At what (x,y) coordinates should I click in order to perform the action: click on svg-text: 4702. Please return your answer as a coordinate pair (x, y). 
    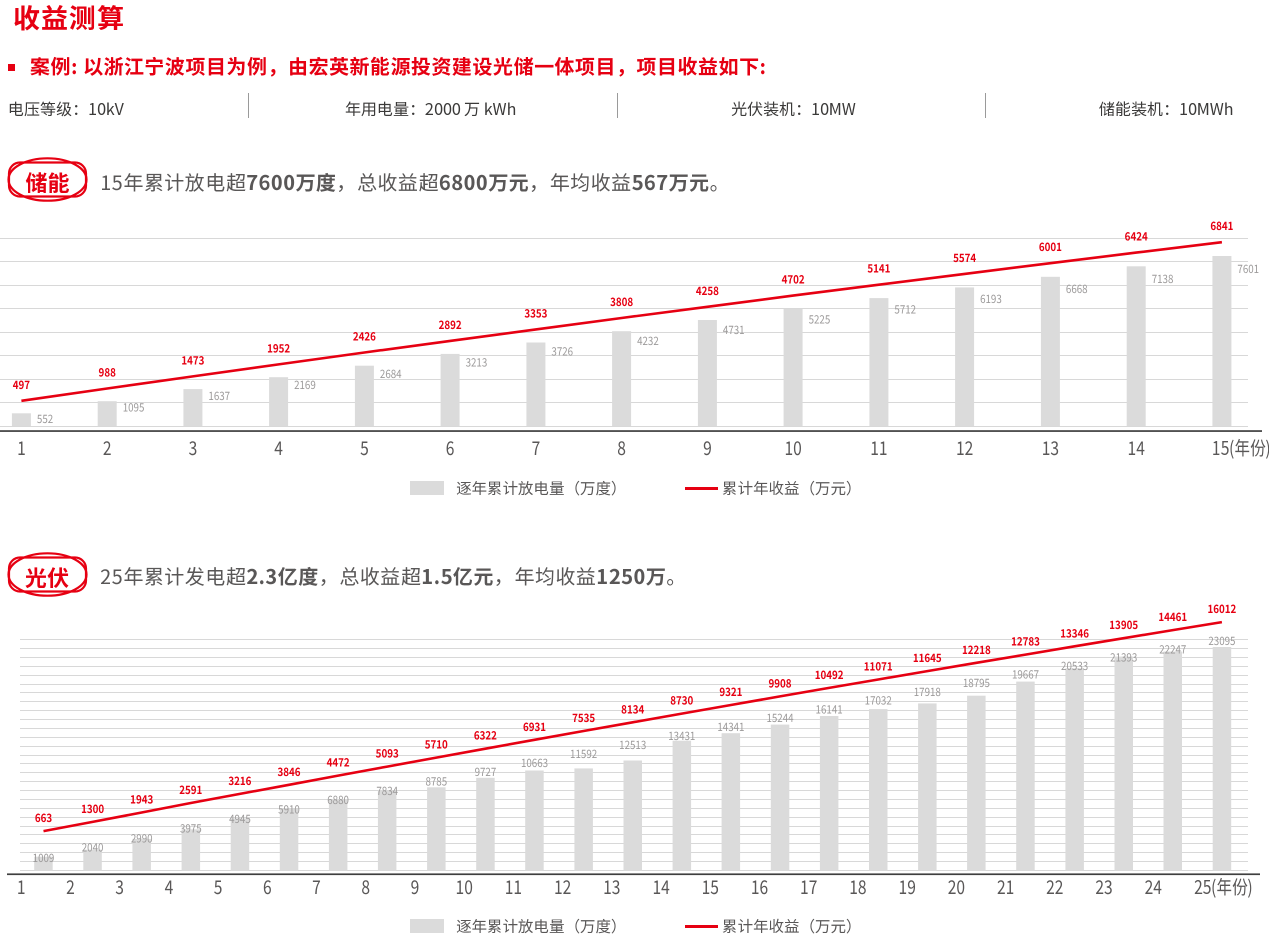
    Looking at the image, I should click on (793, 280).